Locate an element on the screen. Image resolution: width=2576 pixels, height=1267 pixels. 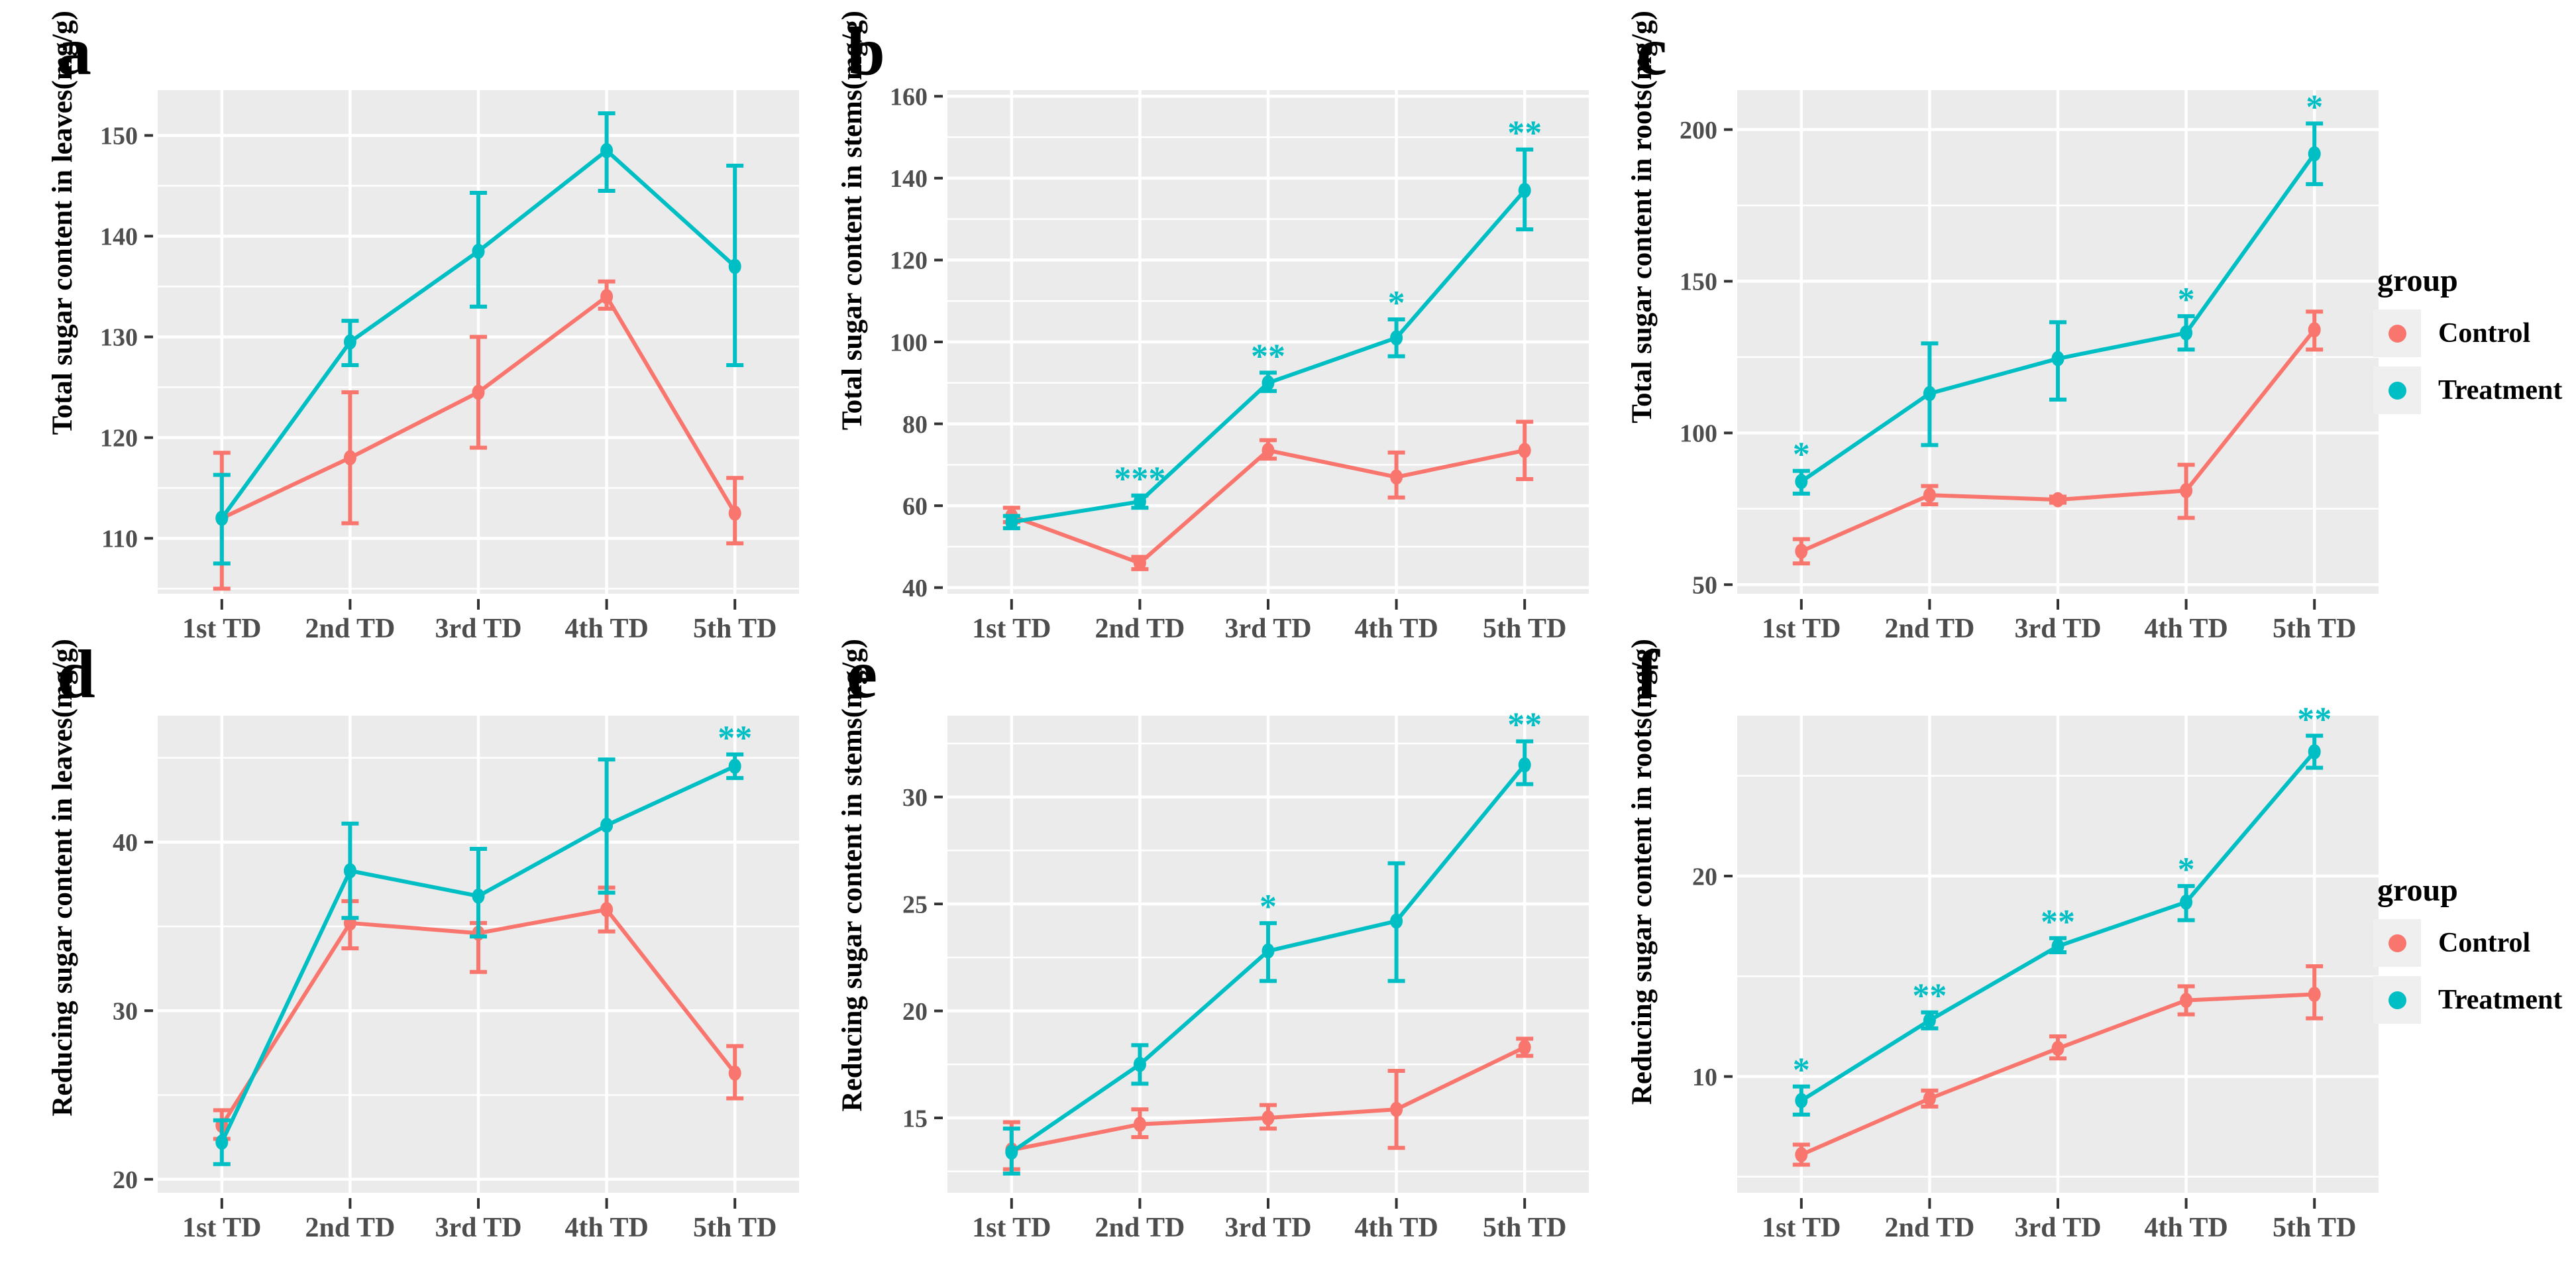
y-tick-label: 130 is located at coordinates (119, 338).